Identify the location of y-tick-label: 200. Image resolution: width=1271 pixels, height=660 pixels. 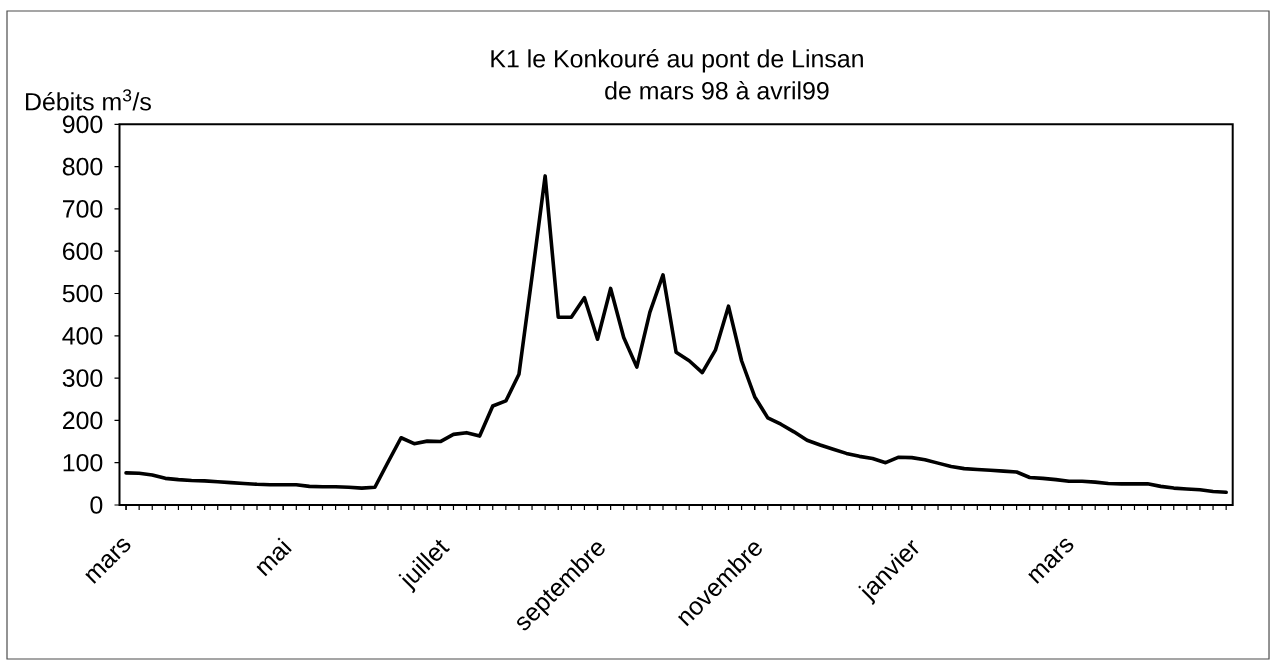
(82, 420).